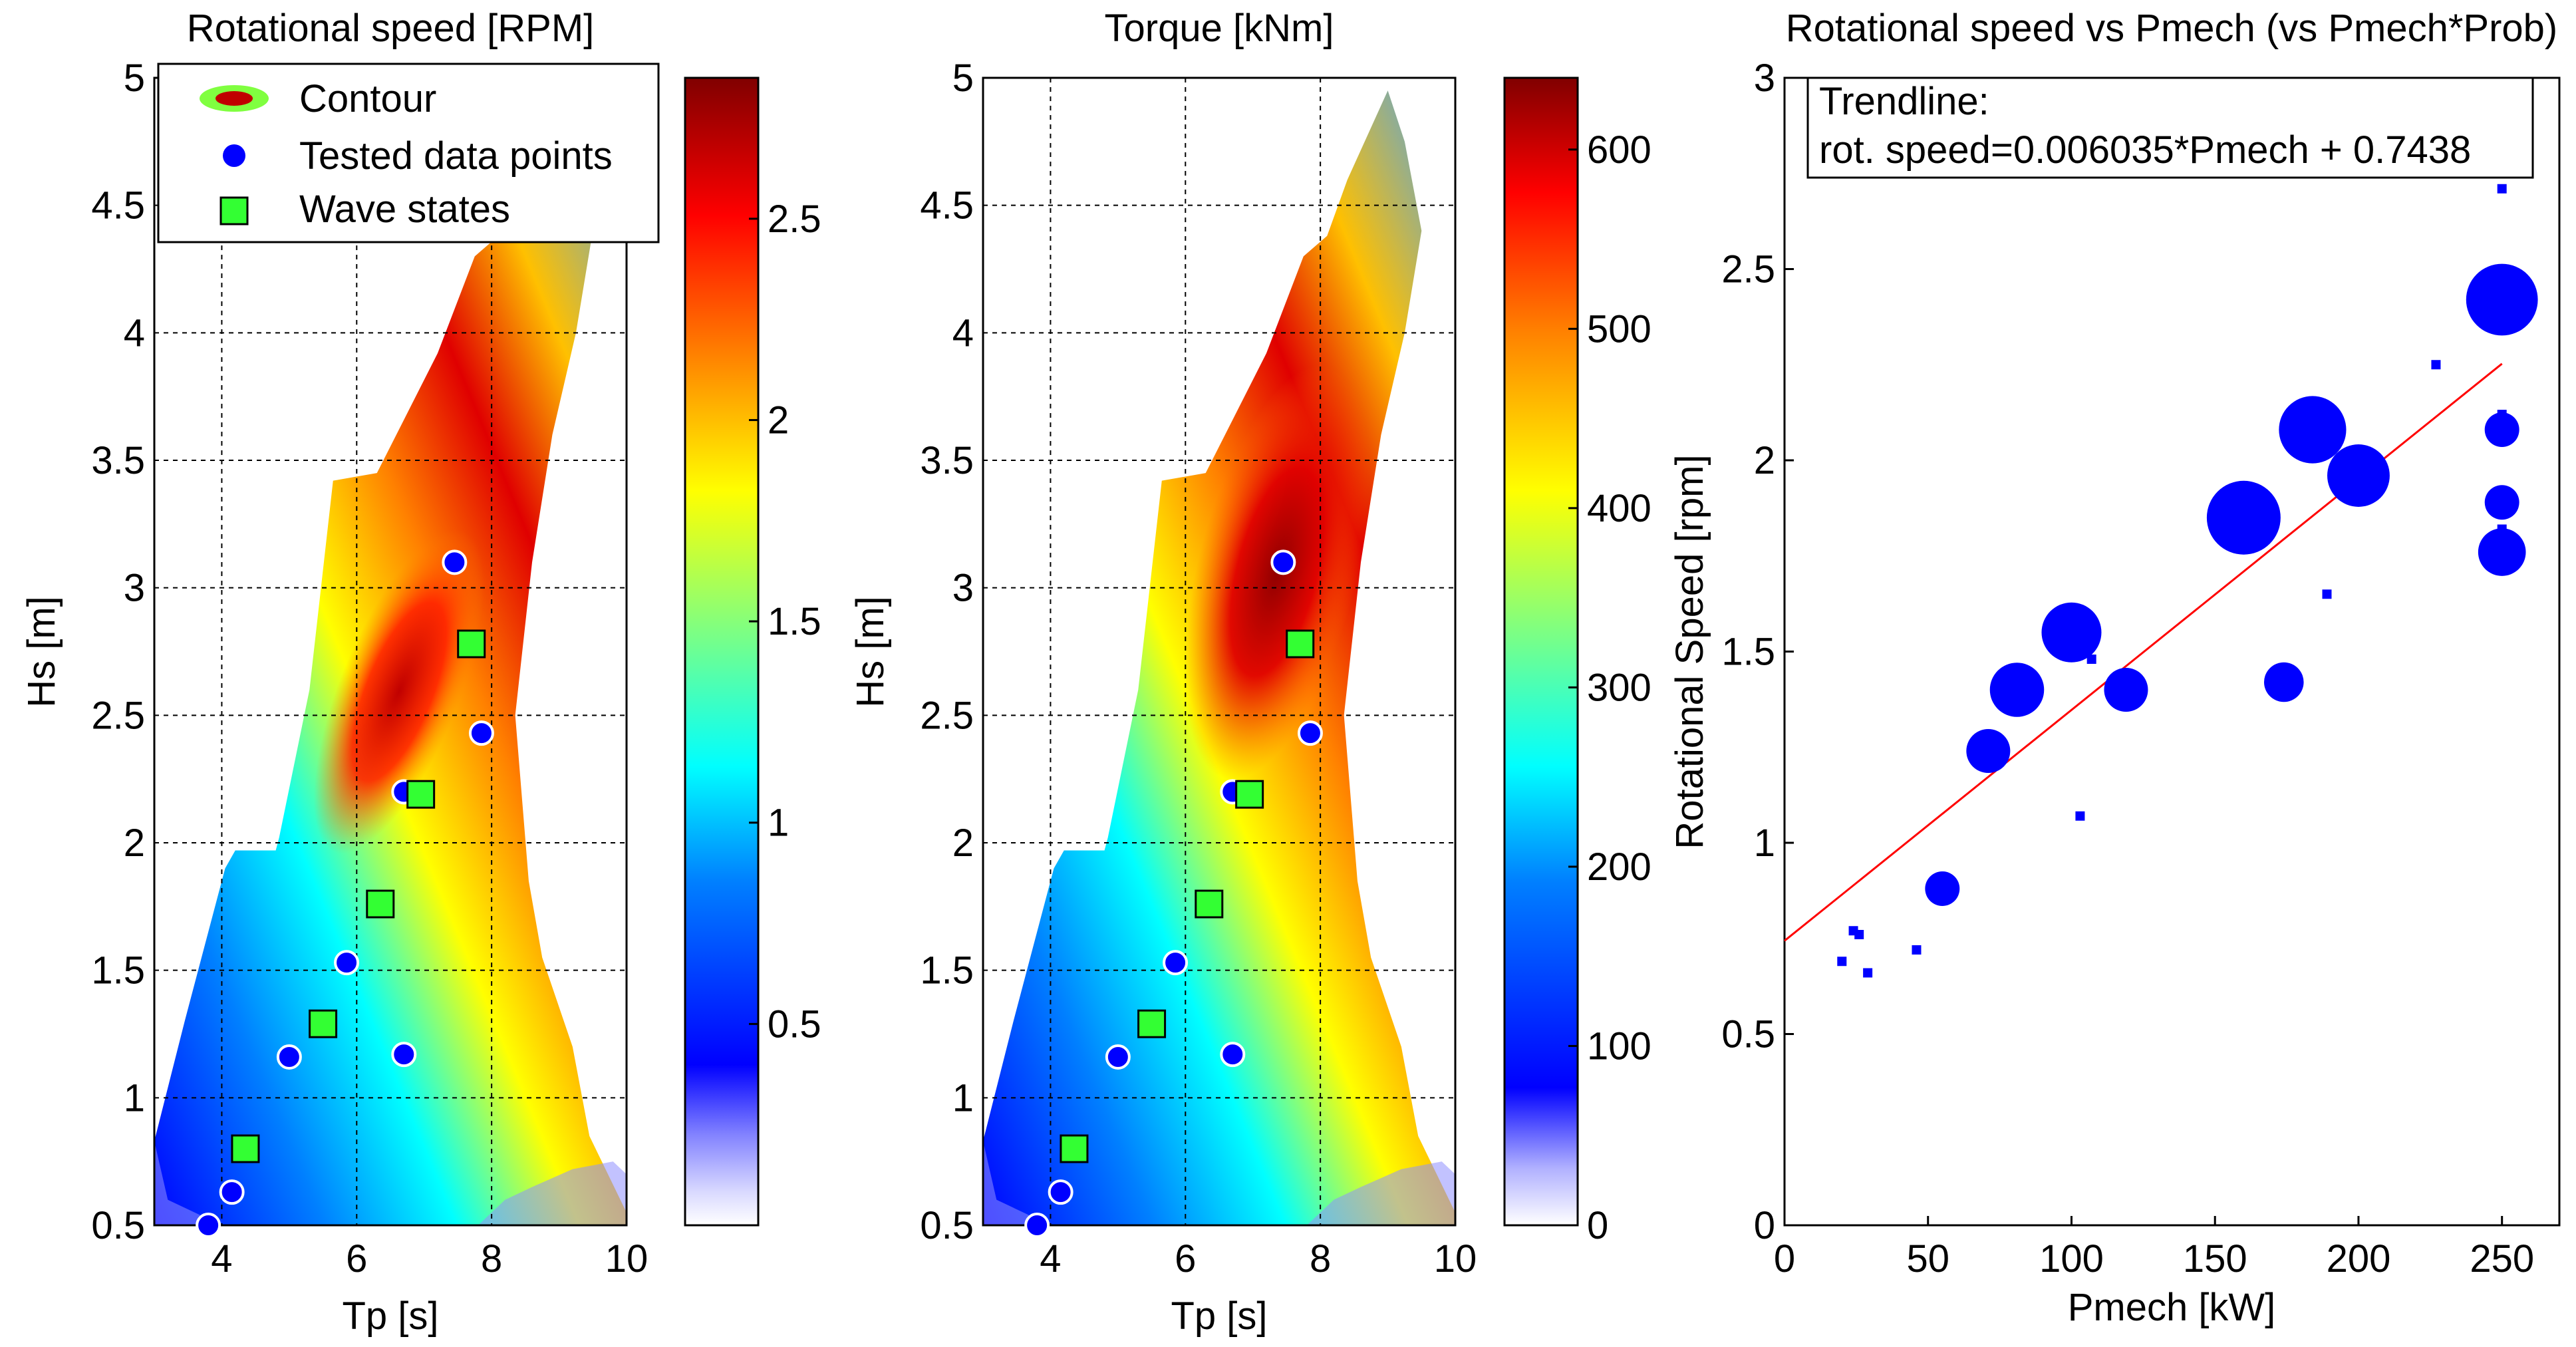 This screenshot has height=1347, width=2576. What do you see at coordinates (1173, 893) in the screenshot?
I see `torque-markers` at bounding box center [1173, 893].